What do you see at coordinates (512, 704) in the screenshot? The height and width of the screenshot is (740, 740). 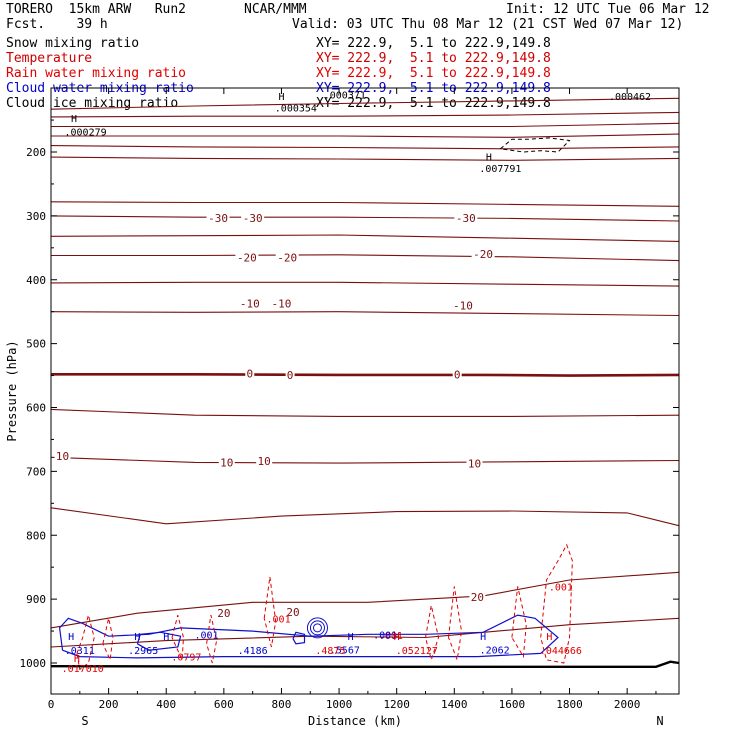 I see `x-tick-label: 1600` at bounding box center [512, 704].